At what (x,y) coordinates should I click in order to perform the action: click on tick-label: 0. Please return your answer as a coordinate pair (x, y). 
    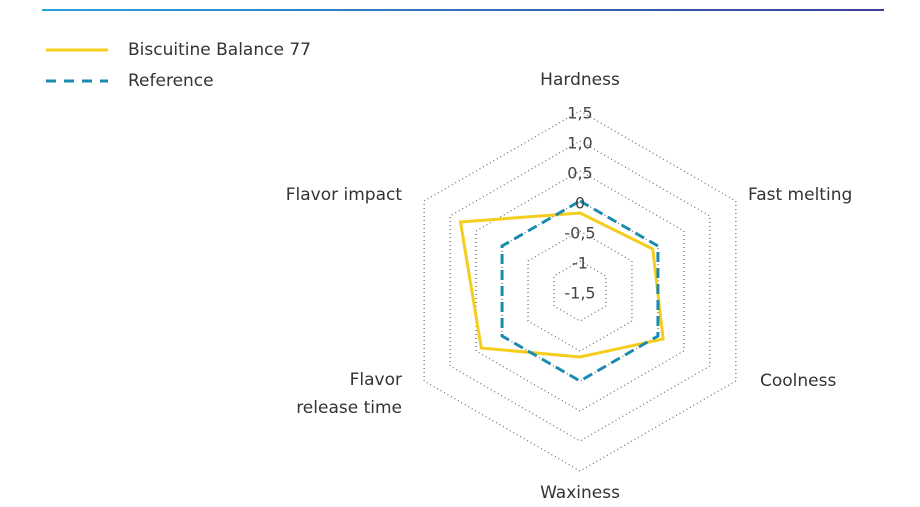
    Looking at the image, I should click on (580, 203).